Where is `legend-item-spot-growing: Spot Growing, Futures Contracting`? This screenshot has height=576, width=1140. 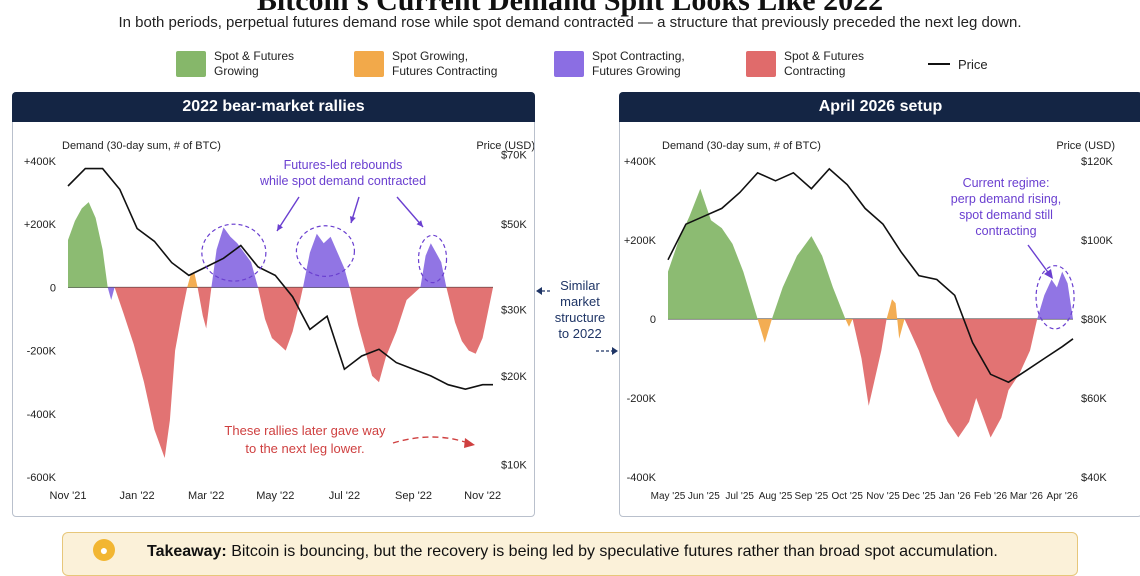
legend-item-spot-growing: Spot Growing, Futures Contracting is located at coordinates (428, 64).